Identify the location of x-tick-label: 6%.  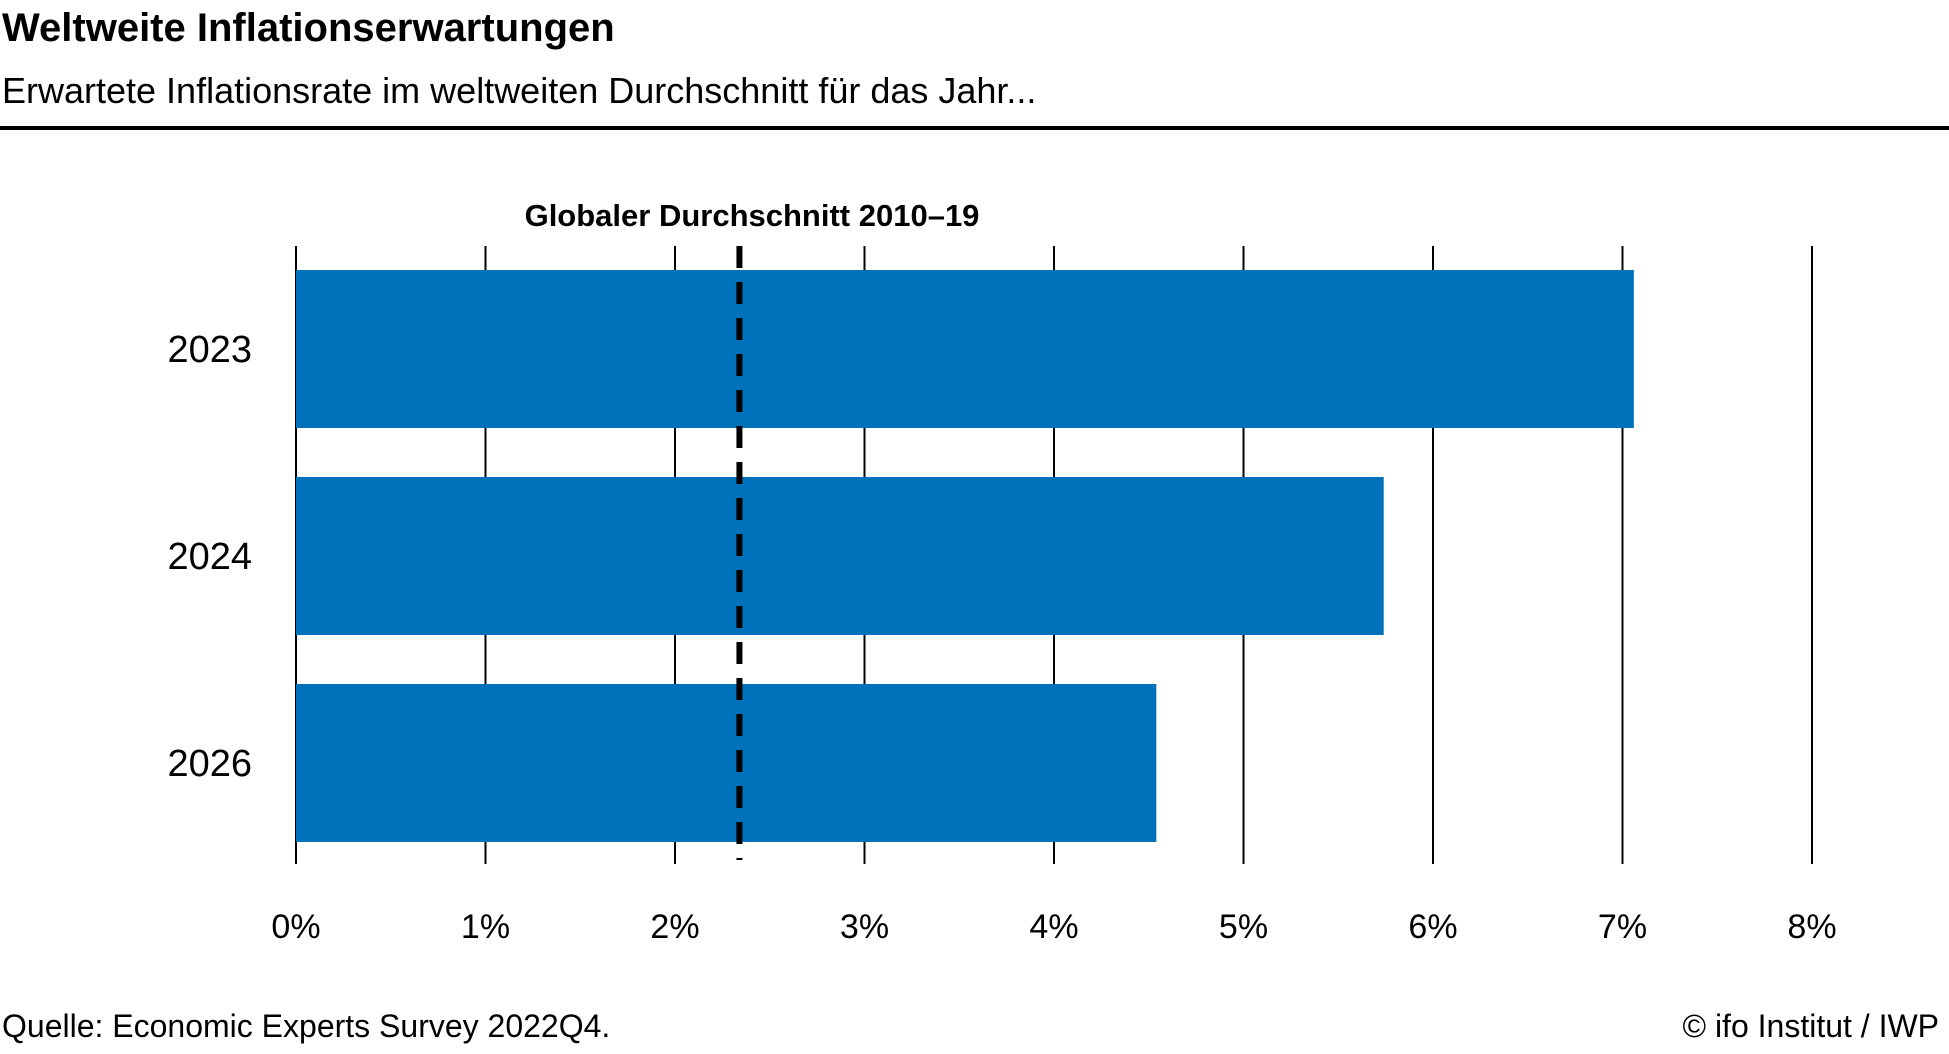
(1432, 927).